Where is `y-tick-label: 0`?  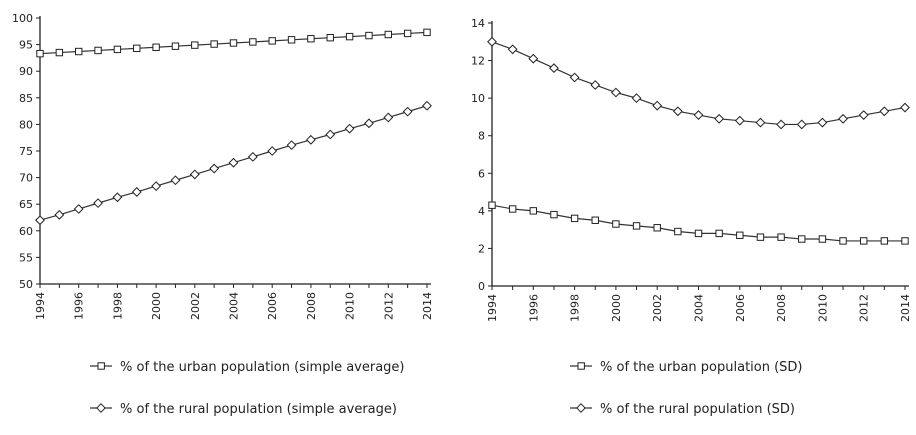
y-tick-label: 0 is located at coordinates (481, 286).